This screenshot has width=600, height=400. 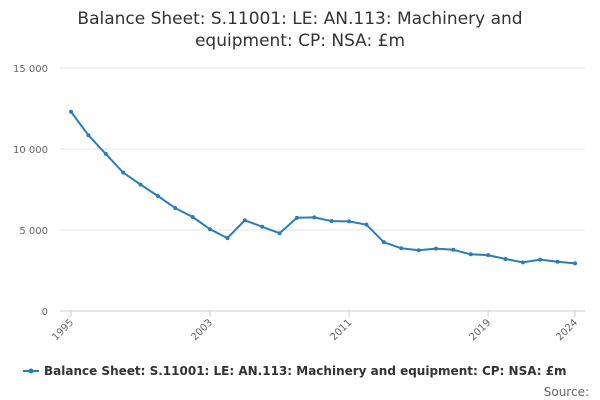 I want to click on x-tick-label: 2019, so click(x=480, y=330).